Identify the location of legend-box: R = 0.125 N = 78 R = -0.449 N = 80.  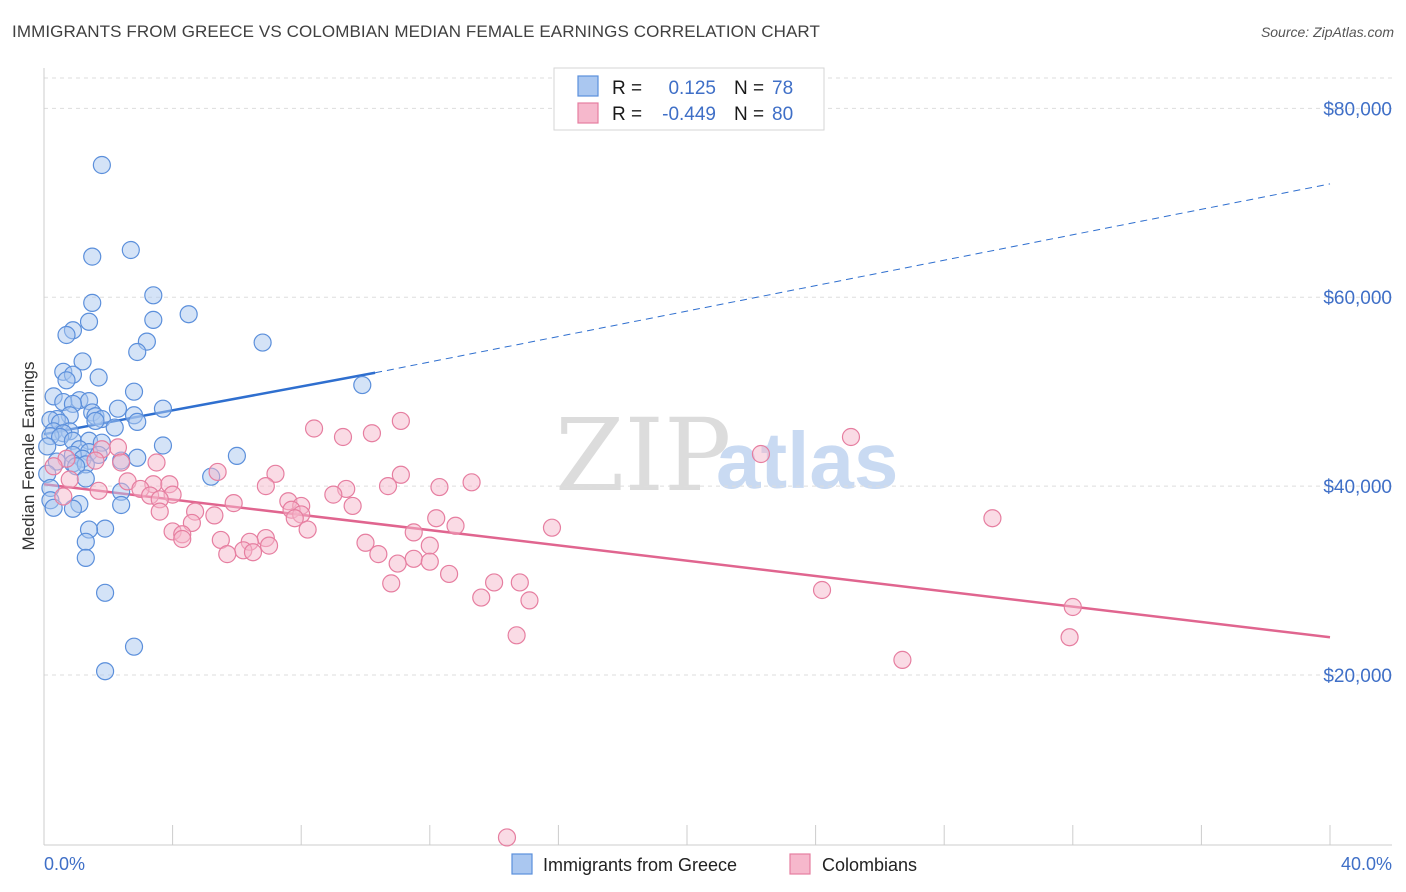
(689, 99).